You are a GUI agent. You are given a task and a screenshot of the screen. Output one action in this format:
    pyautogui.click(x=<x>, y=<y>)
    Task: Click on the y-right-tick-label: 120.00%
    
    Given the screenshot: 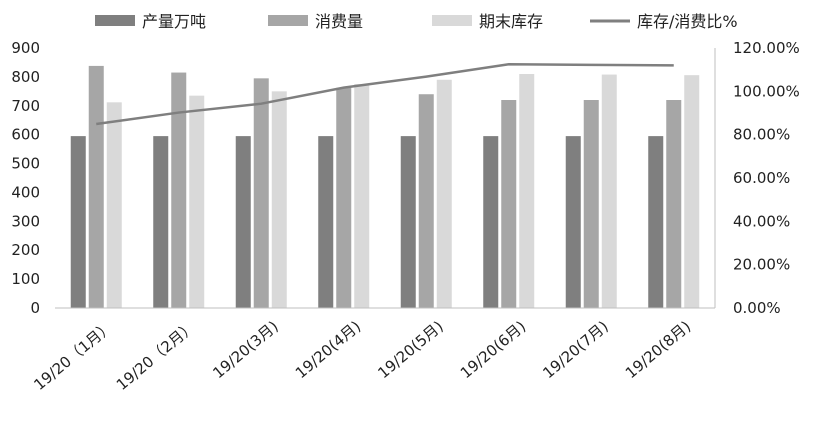 What is the action you would take?
    pyautogui.click(x=766, y=48)
    